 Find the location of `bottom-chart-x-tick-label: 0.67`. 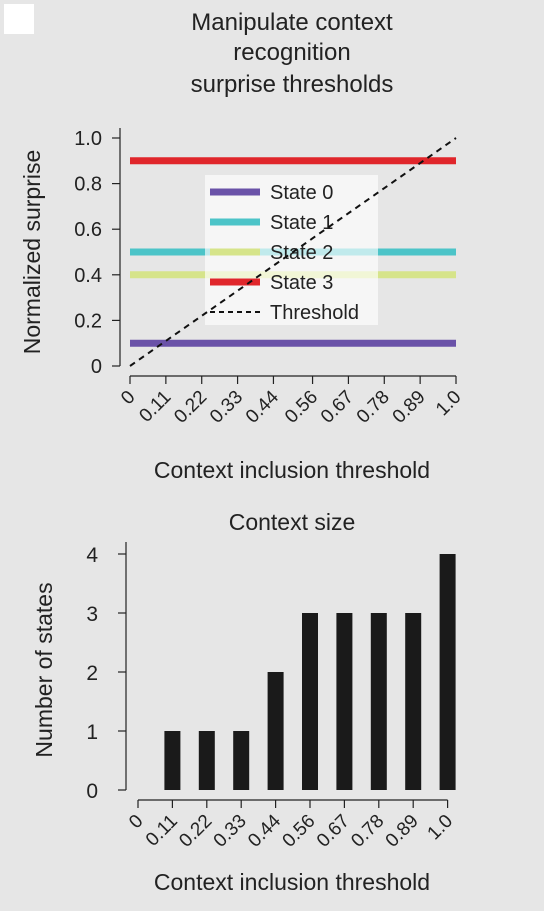

bottom-chart-x-tick-label: 0.67 is located at coordinates (333, 831).